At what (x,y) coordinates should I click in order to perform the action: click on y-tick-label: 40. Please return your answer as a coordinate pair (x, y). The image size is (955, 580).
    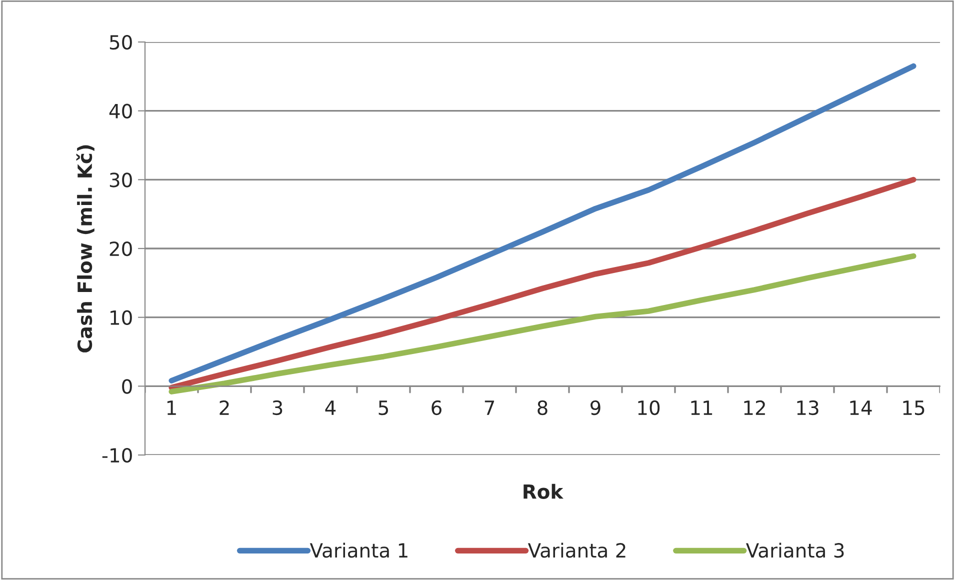
    Looking at the image, I should click on (120, 111).